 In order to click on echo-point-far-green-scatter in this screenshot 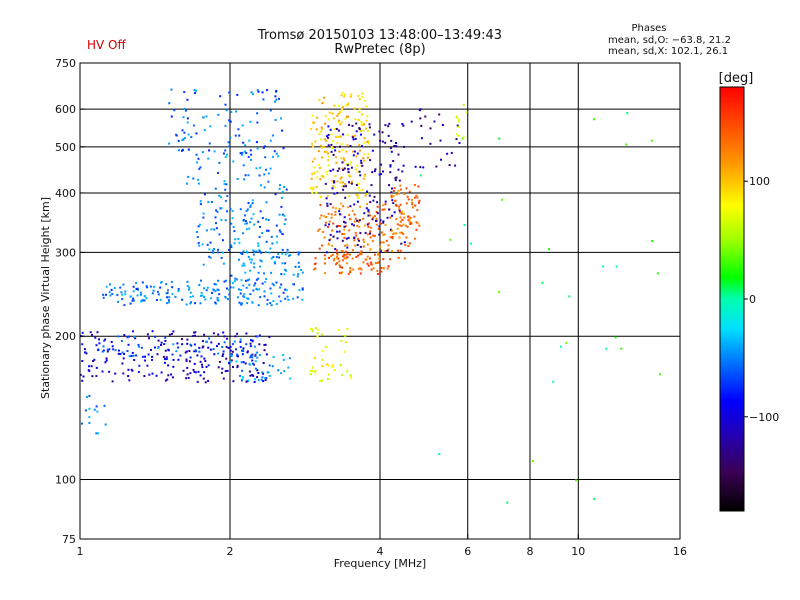, I will do `click(456, 117)`.